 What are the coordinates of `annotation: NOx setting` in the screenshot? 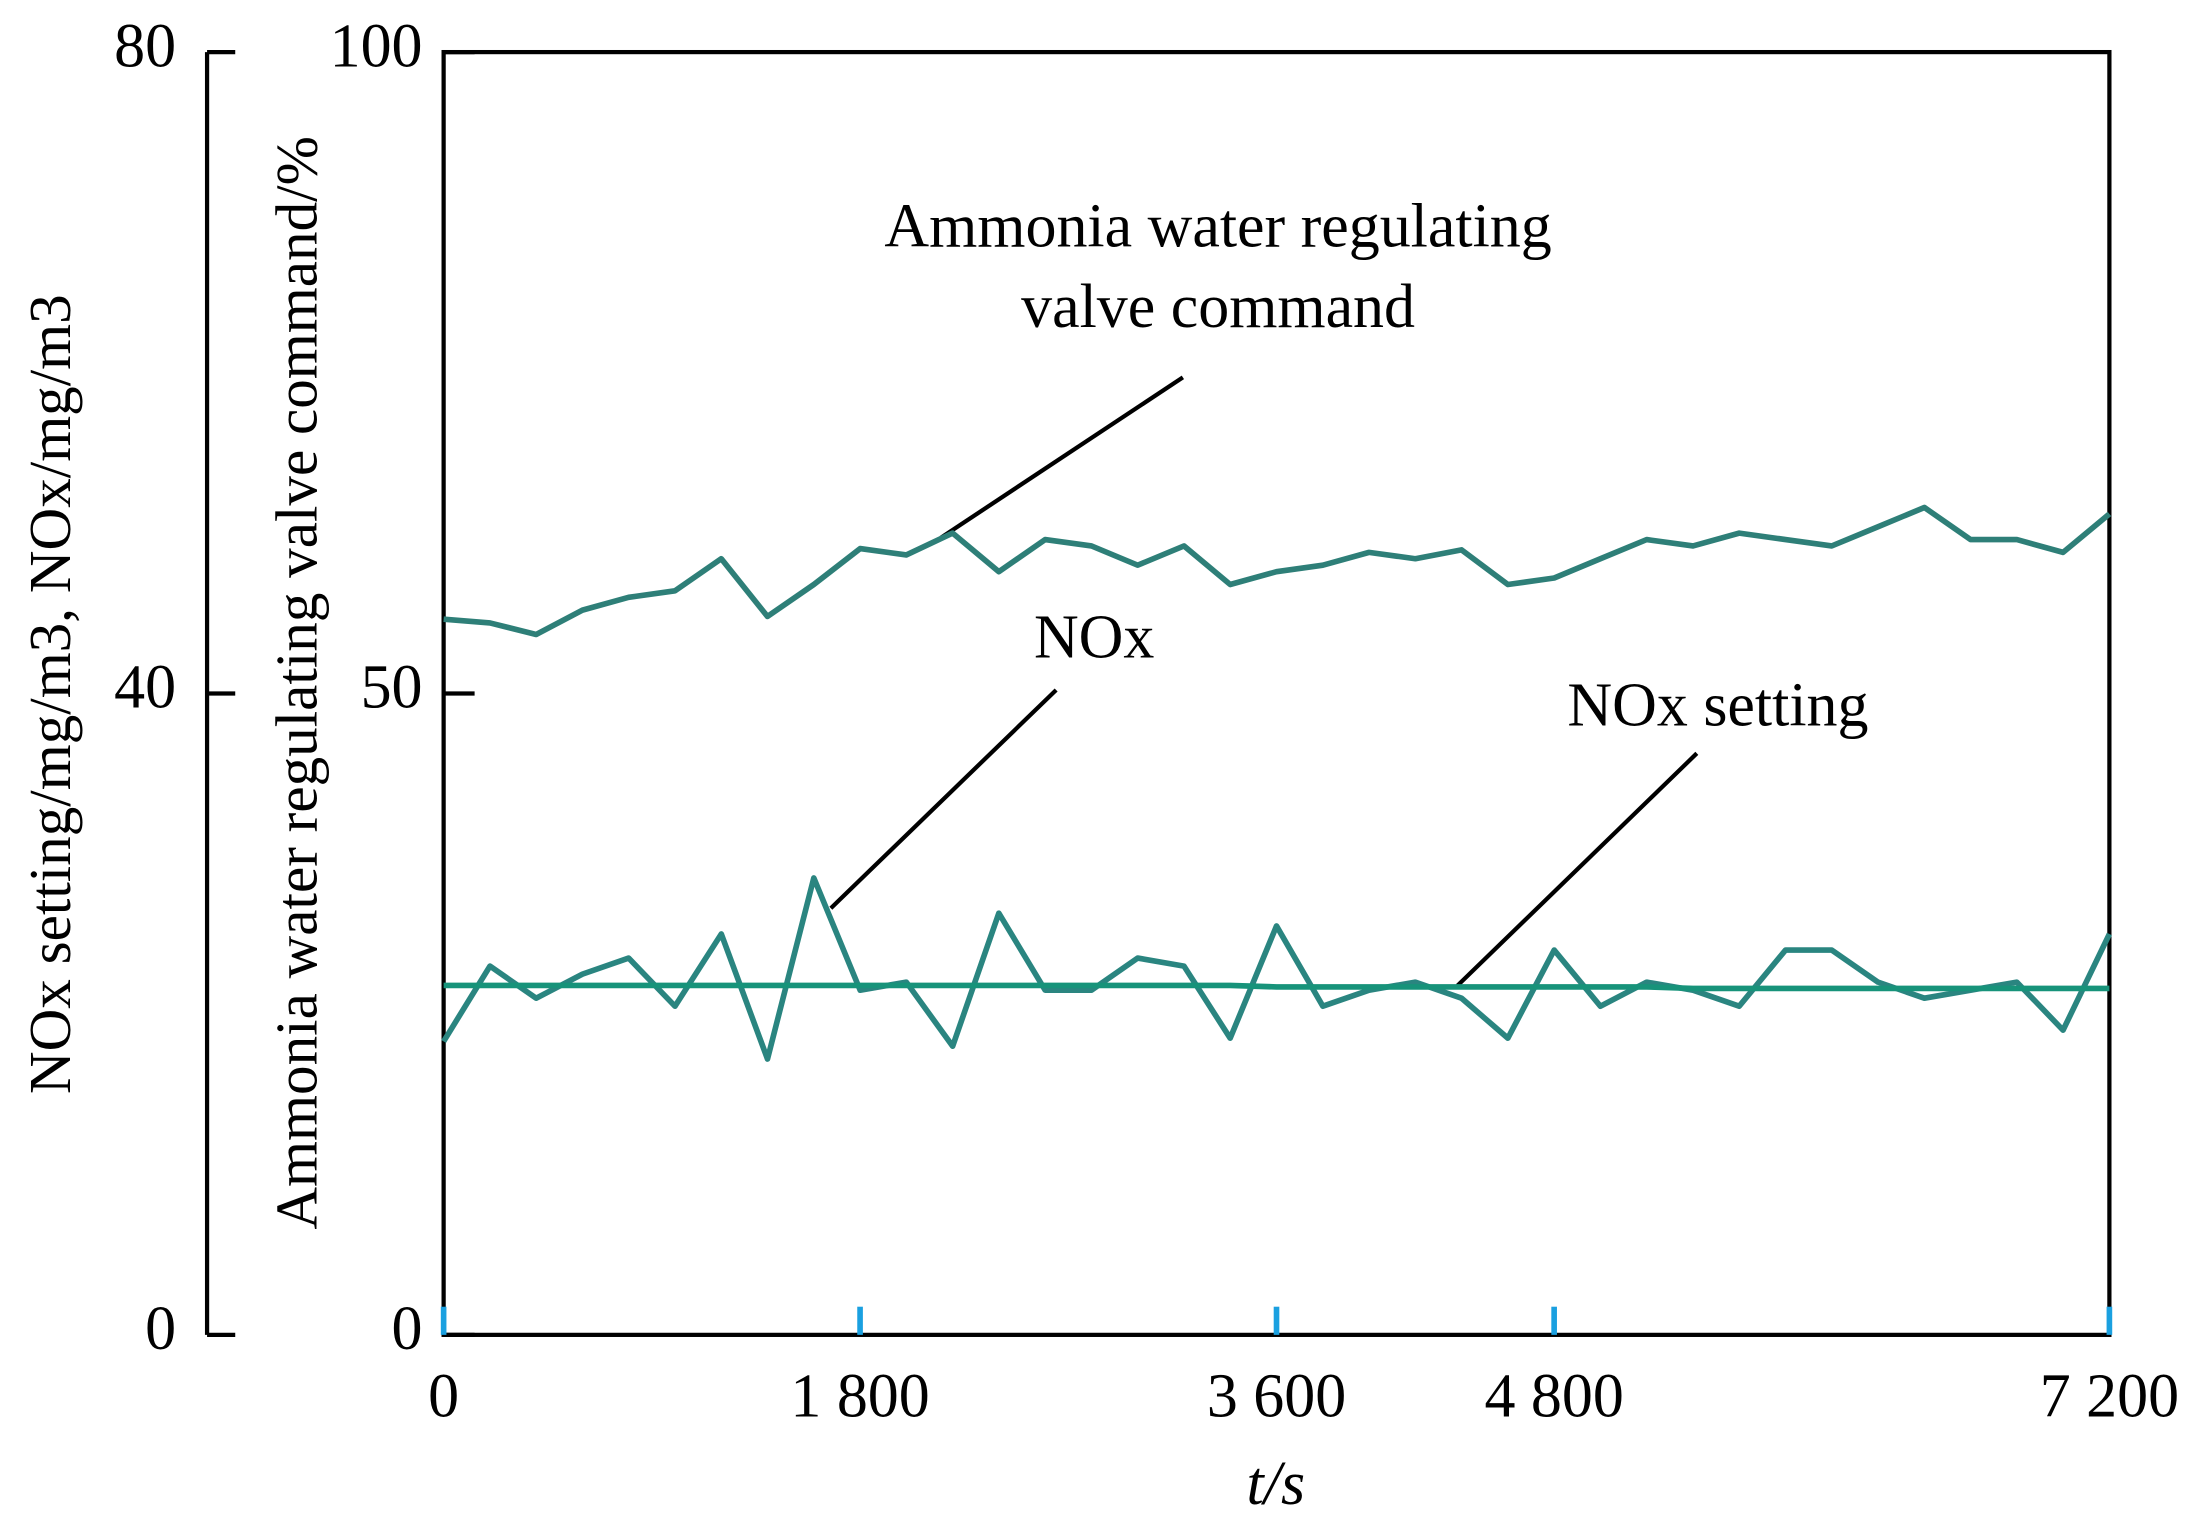 It's located at (1717, 705).